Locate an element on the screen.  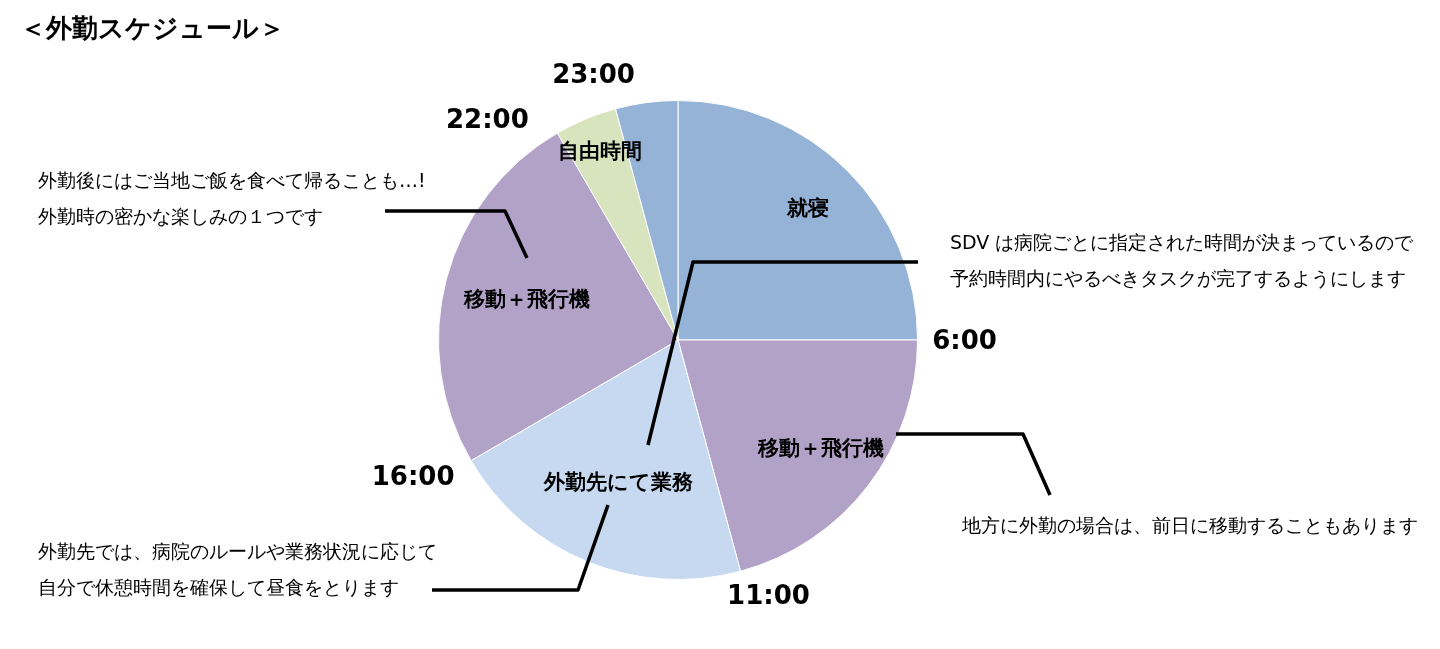
slice-label: 外勤先にて業務 is located at coordinates (618, 482).